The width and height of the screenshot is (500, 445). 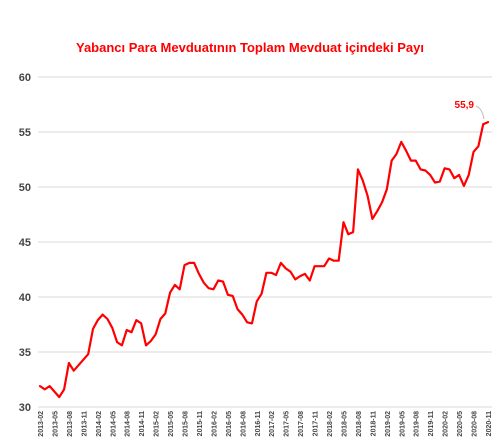 What do you see at coordinates (301, 424) in the screenshot?
I see `x-tick-label: 2017-08` at bounding box center [301, 424].